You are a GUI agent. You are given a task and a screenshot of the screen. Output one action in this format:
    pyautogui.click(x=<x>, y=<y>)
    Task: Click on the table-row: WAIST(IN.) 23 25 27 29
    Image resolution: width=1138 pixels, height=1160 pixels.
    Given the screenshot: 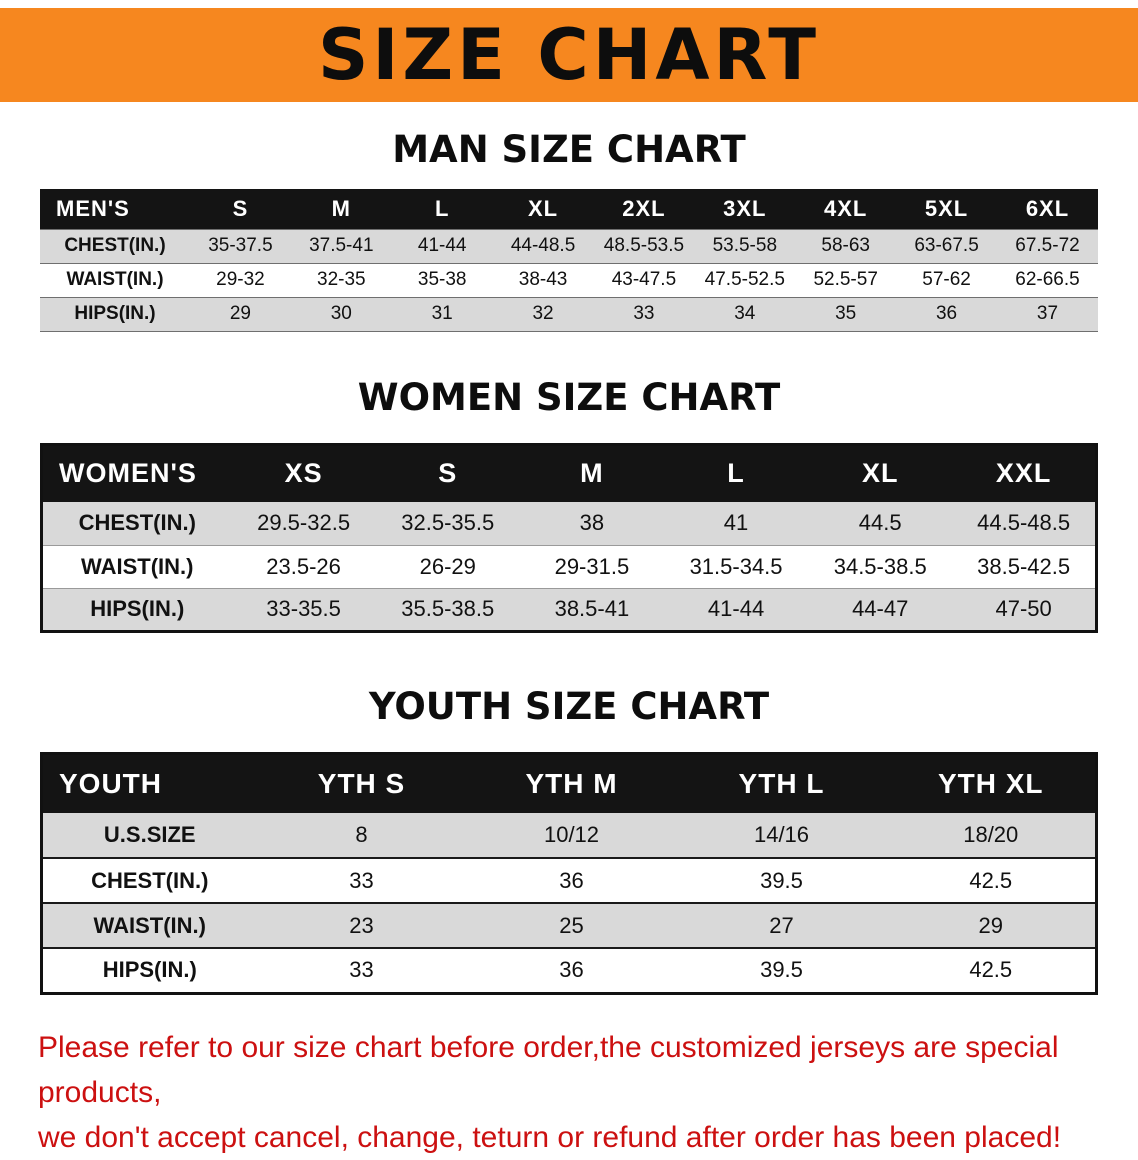 What is the action you would take?
    pyautogui.click(x=569, y=926)
    